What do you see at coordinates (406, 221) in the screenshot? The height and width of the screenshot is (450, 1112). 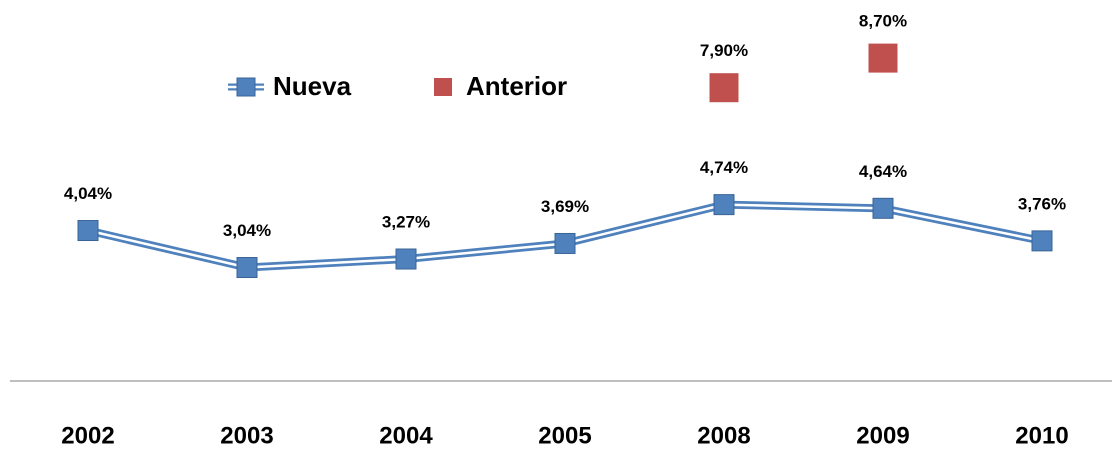 I see `data-label: 3,27%` at bounding box center [406, 221].